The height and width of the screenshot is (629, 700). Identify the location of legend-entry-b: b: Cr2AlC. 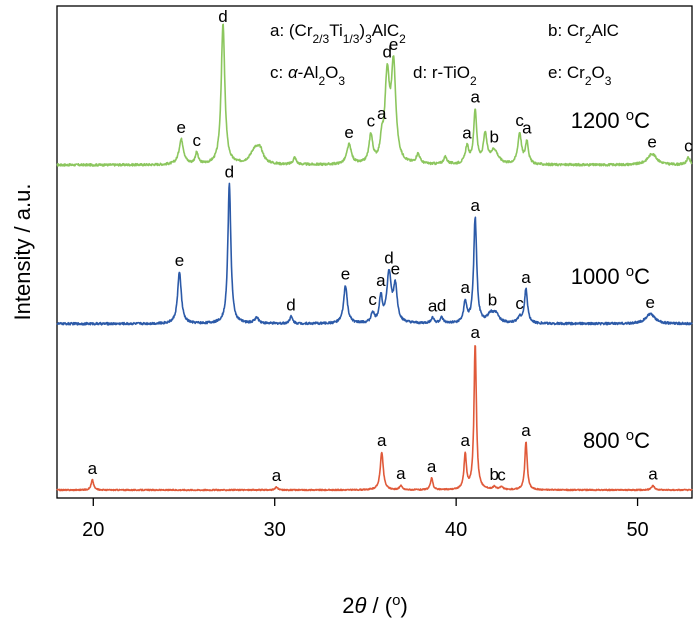
(583, 33).